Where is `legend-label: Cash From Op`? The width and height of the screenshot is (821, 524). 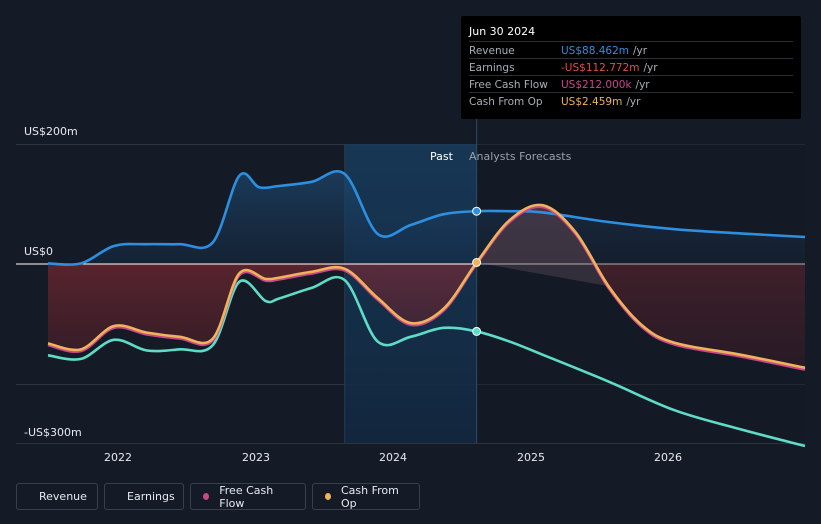
legend-label: Cash From Op is located at coordinates (370, 496).